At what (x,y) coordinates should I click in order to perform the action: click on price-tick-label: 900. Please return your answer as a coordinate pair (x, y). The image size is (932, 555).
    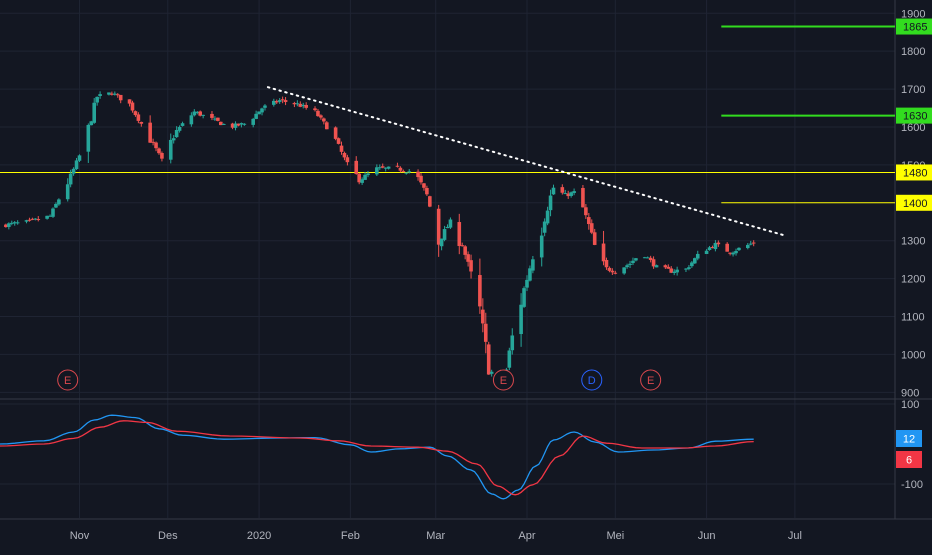
    Looking at the image, I should click on (910, 393).